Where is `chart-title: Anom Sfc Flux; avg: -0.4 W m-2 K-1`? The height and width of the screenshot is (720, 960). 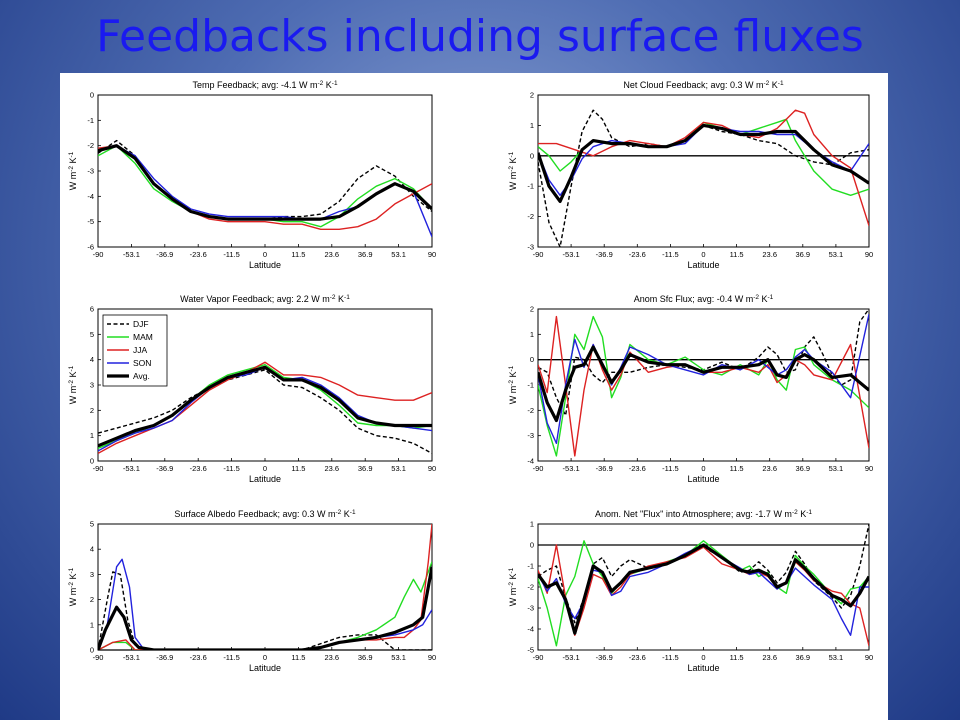 chart-title: Anom Sfc Flux; avg: -0.4 W m-2 K-1 is located at coordinates (704, 299).